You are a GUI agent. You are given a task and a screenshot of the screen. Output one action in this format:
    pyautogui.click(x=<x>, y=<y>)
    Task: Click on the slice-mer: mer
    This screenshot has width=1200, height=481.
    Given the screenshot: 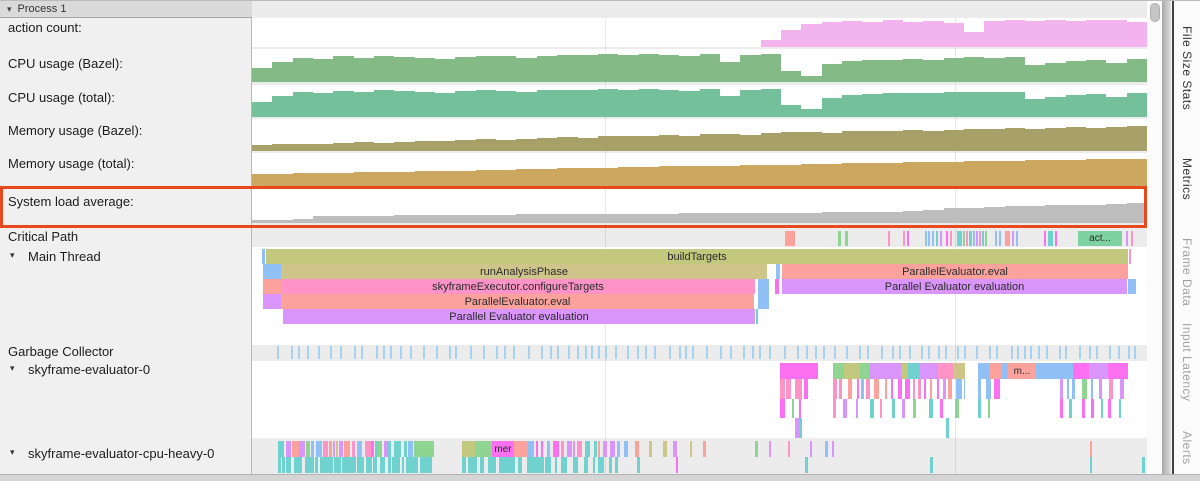 What is the action you would take?
    pyautogui.click(x=503, y=449)
    